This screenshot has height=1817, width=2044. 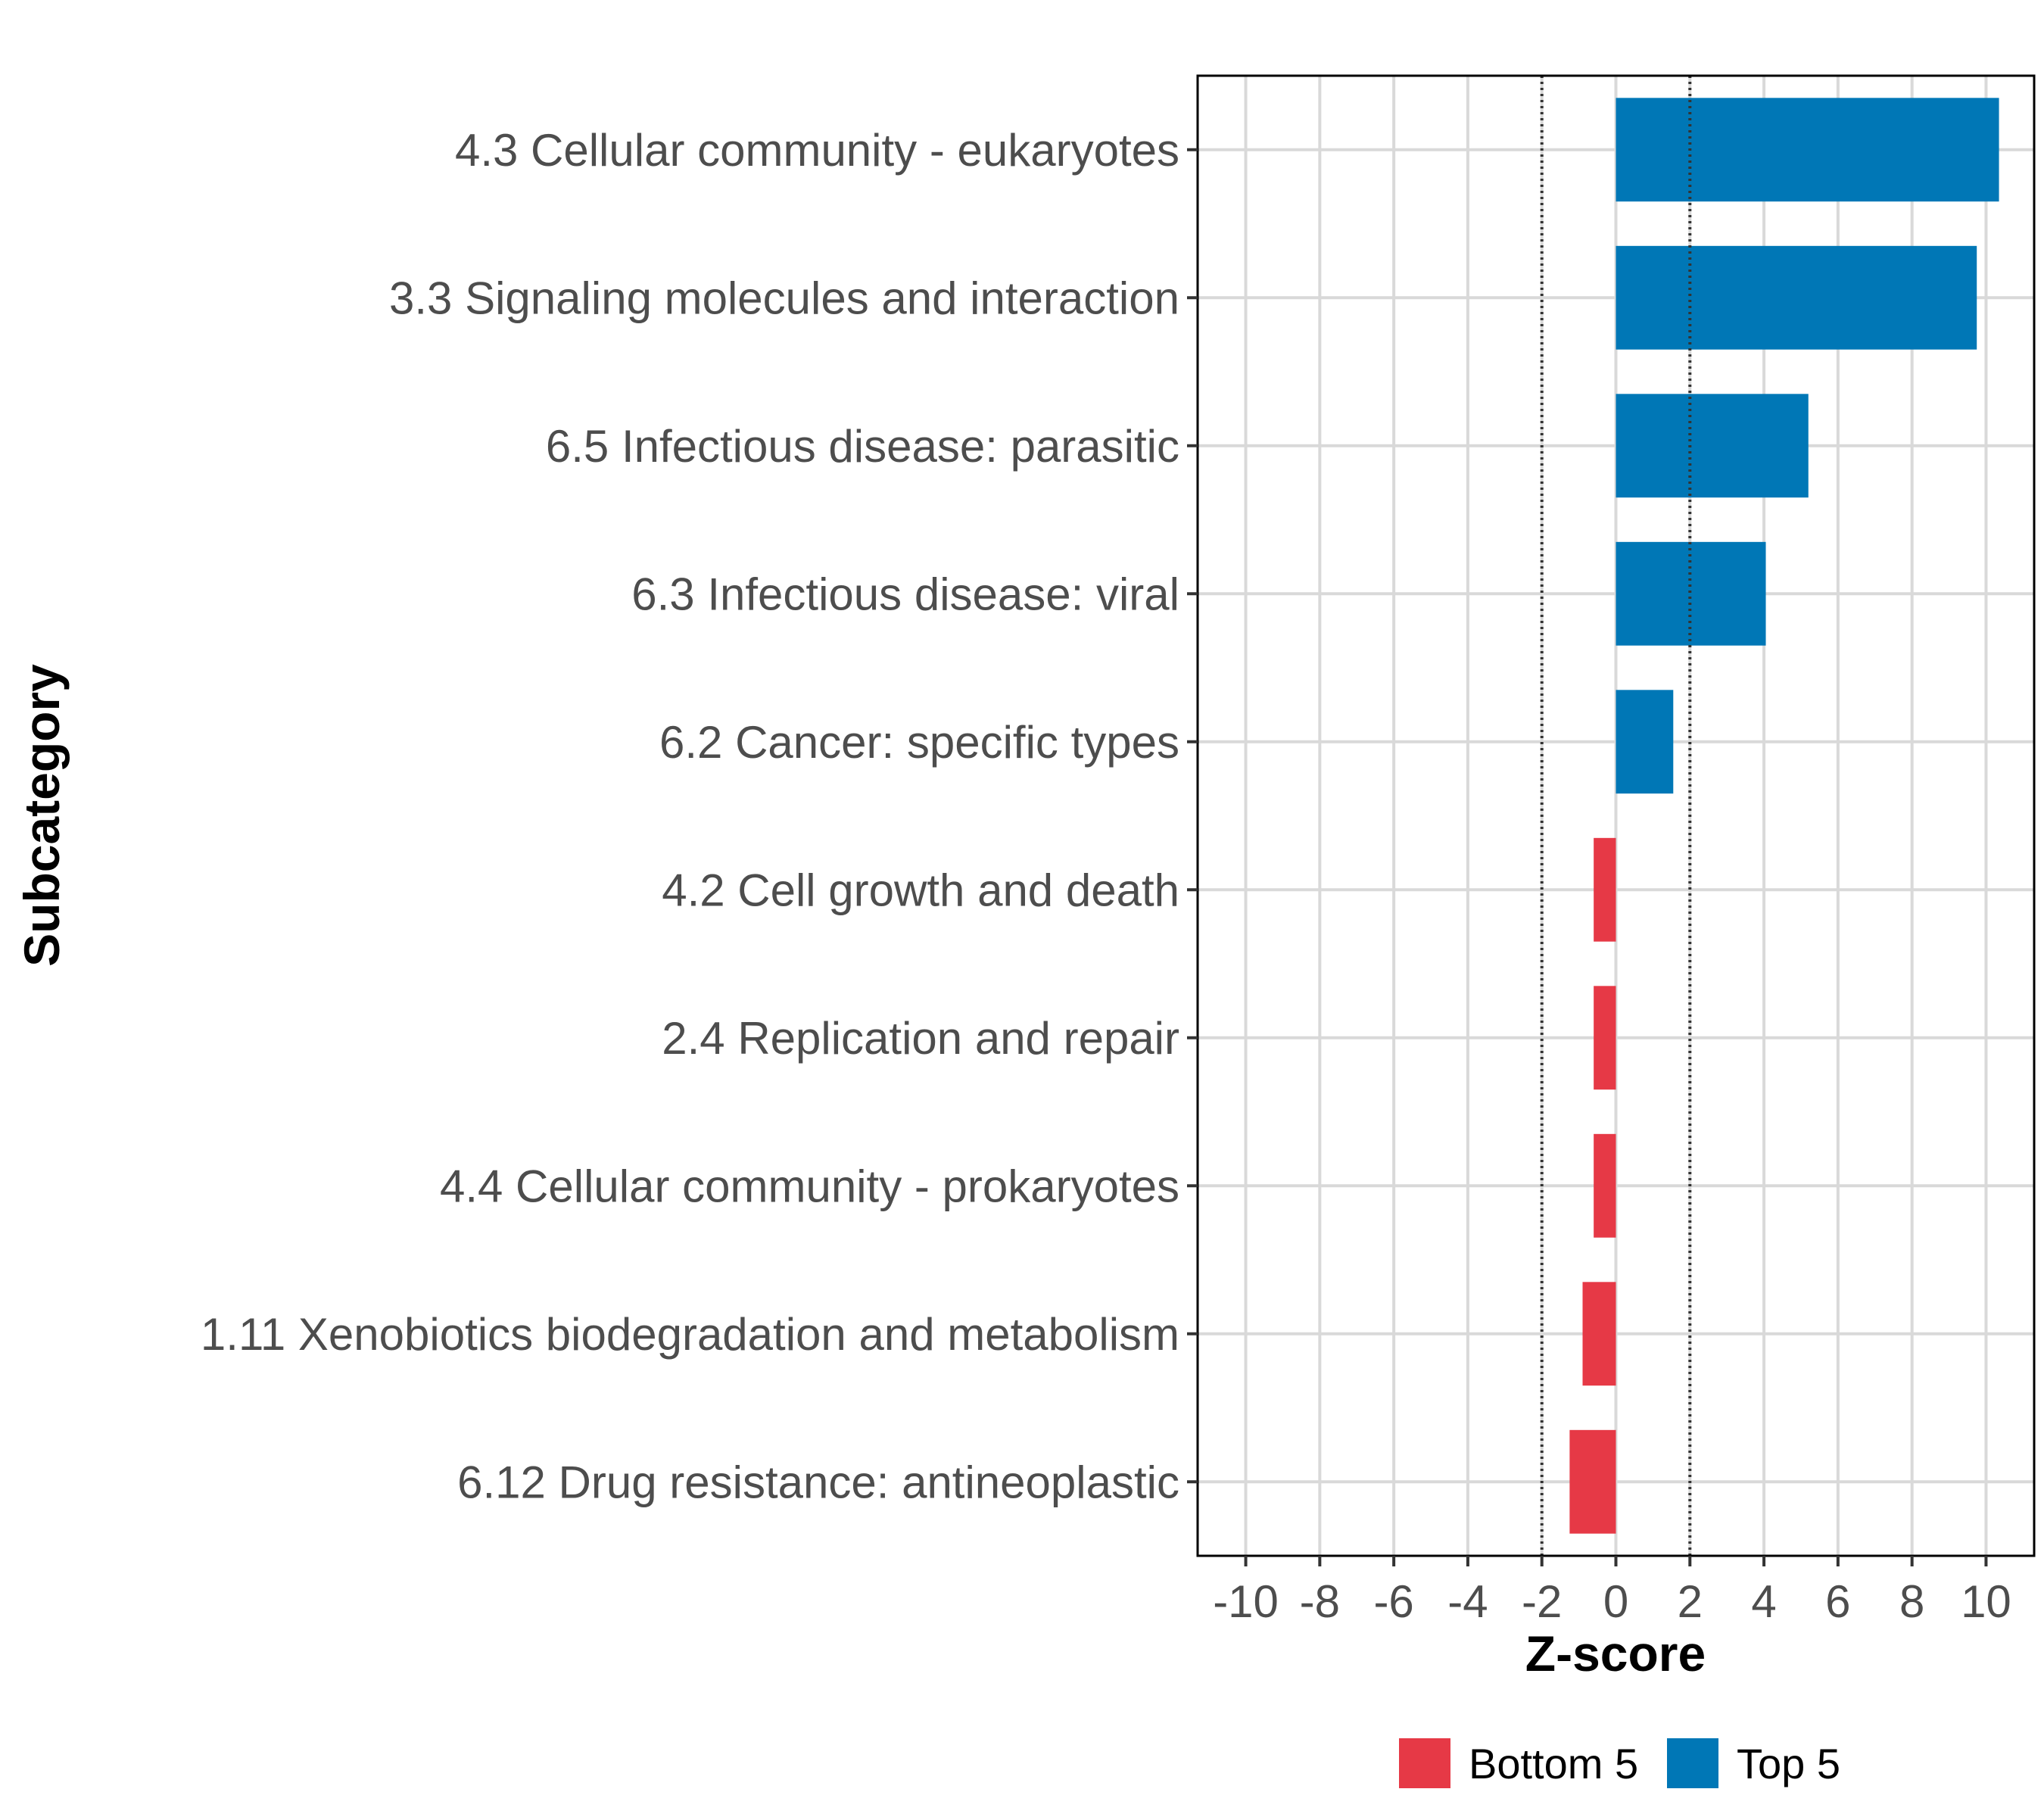 I want to click on x-tick-label: -2, so click(x=1542, y=1601).